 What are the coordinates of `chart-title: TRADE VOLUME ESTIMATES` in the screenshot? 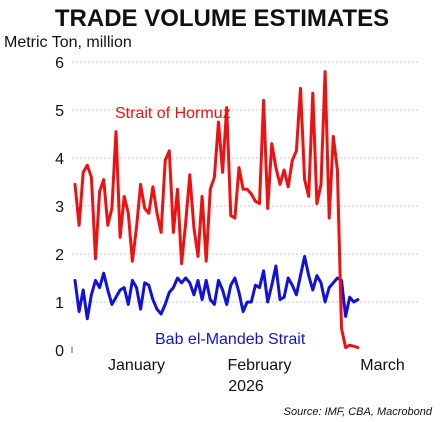 It's located at (222, 18).